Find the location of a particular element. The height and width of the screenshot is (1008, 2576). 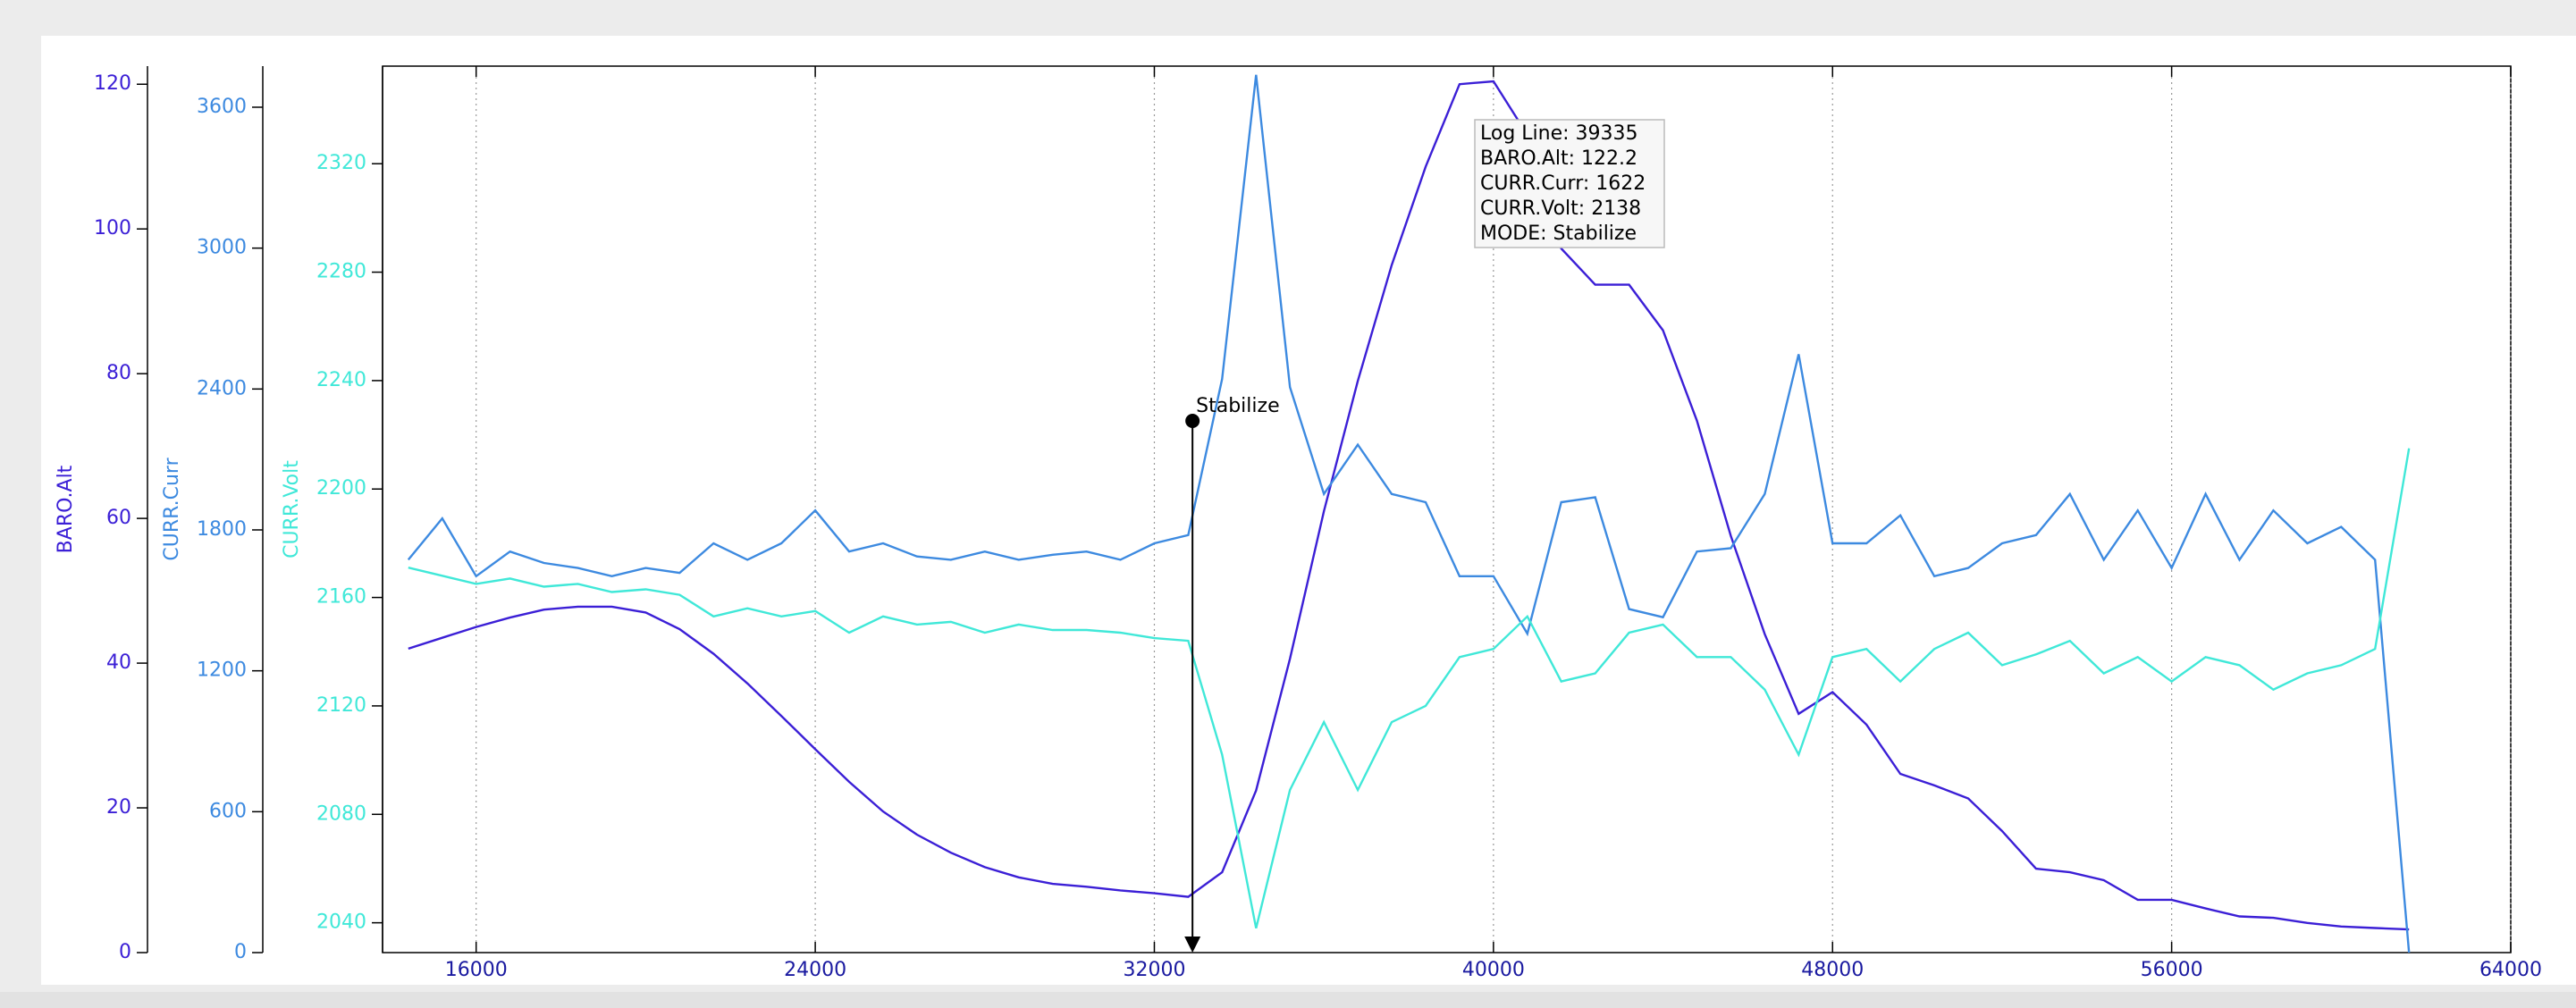

y-tick-label: 2080 is located at coordinates (341, 813).